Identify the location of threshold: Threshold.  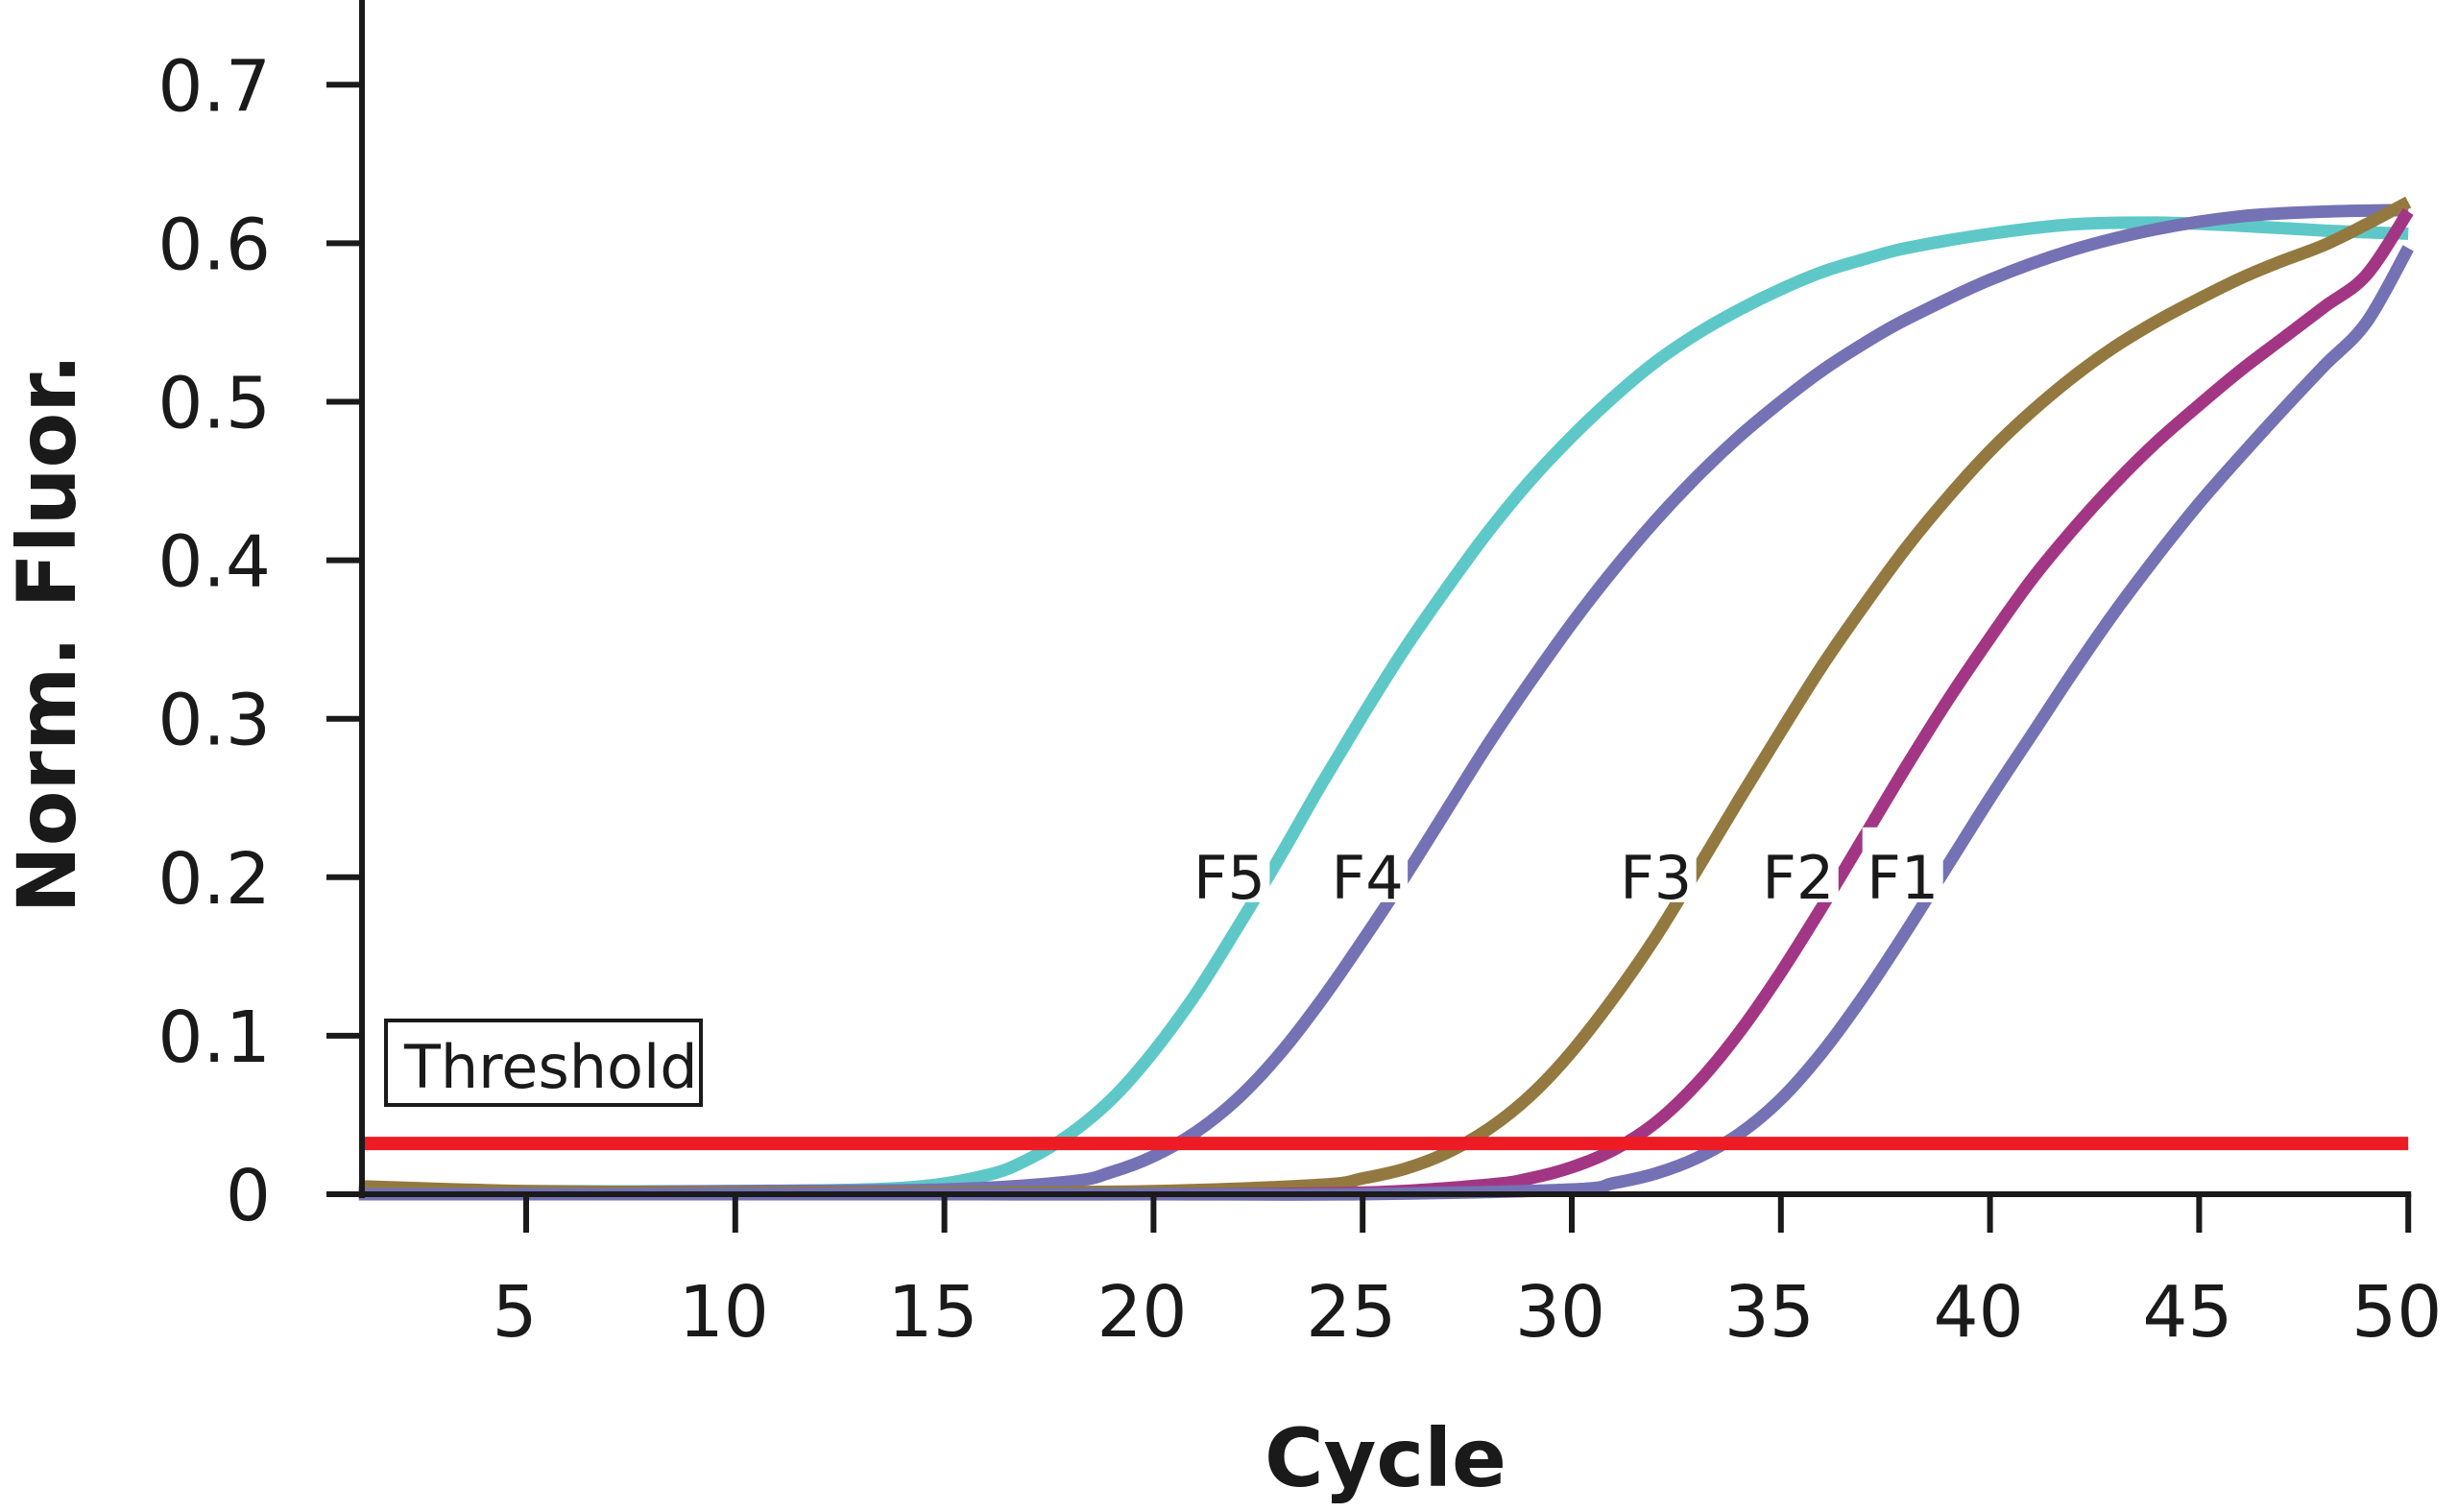
(1387, 1085).